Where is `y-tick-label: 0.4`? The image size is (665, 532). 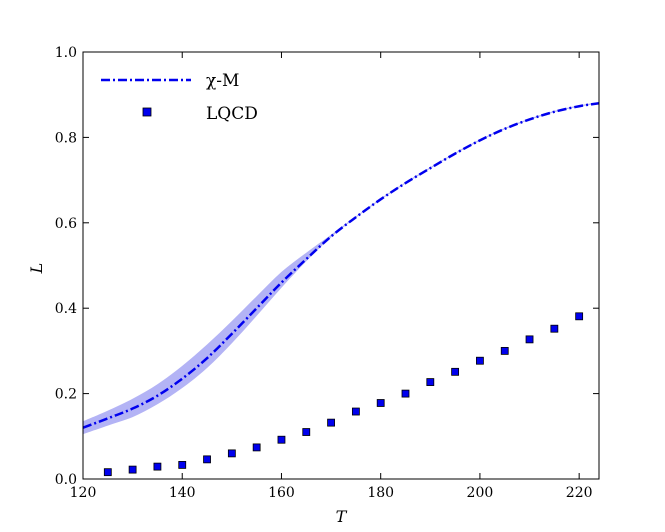 y-tick-label: 0.4 is located at coordinates (66, 309).